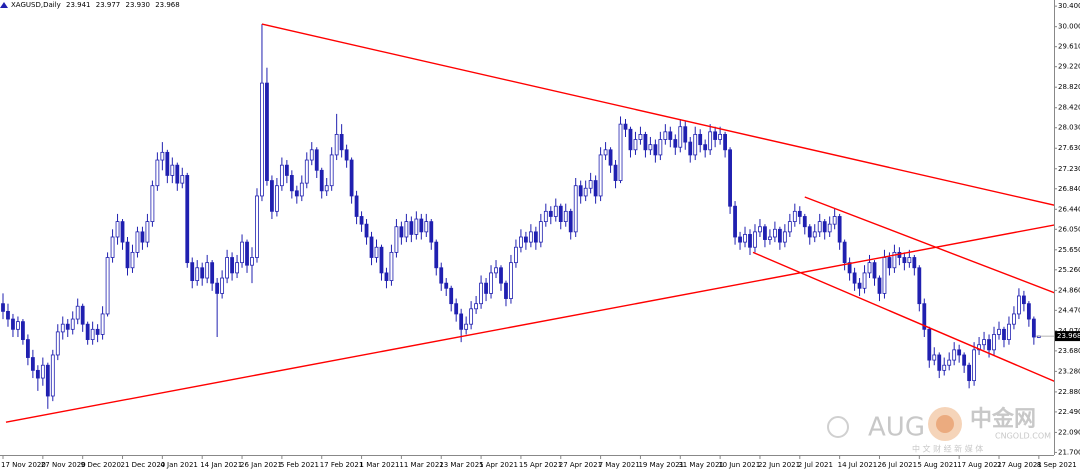 Image resolution: width=1080 pixels, height=473 pixels. Describe the element at coordinates (299, 465) in the screenshot. I see `x-tick-label: 5 Feb 2021` at that location.